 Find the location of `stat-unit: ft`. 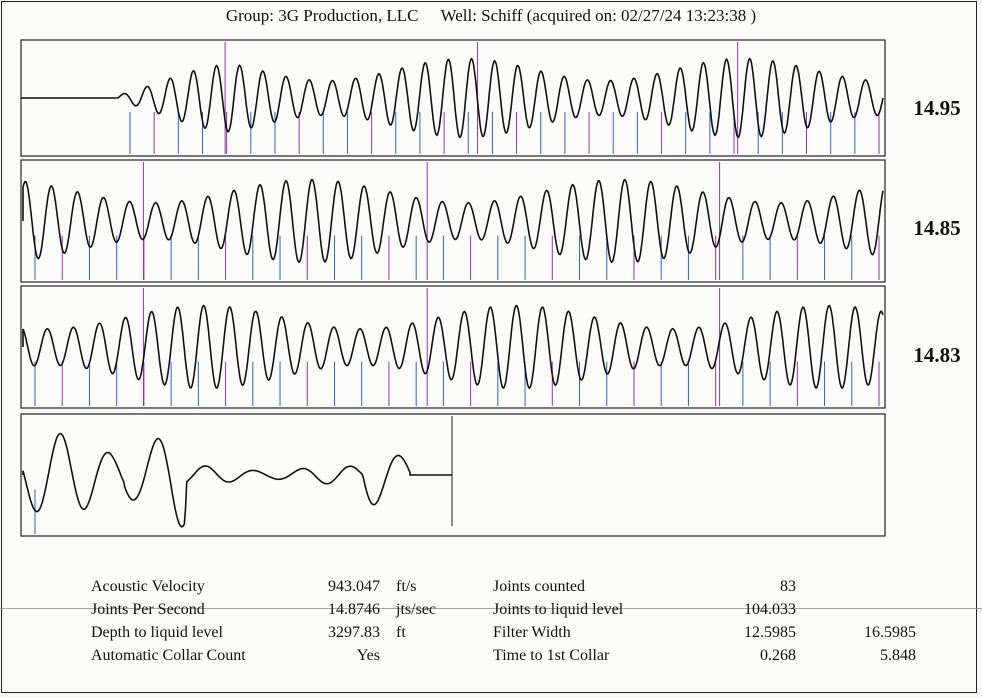

stat-unit: ft is located at coordinates (401, 632).